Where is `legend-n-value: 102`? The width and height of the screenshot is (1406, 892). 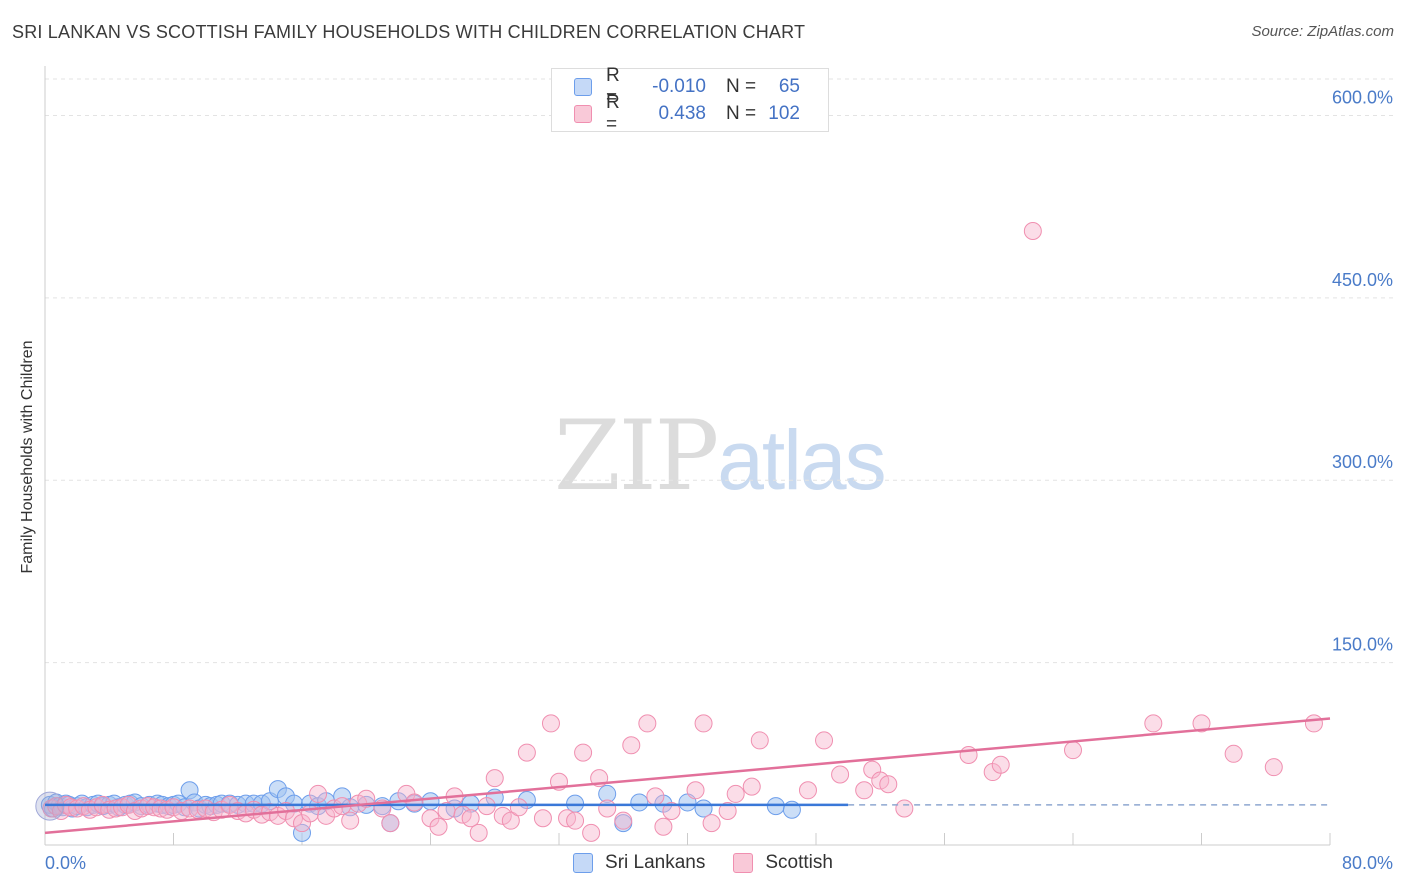
legend-n-value: 102 is located at coordinates (784, 113).